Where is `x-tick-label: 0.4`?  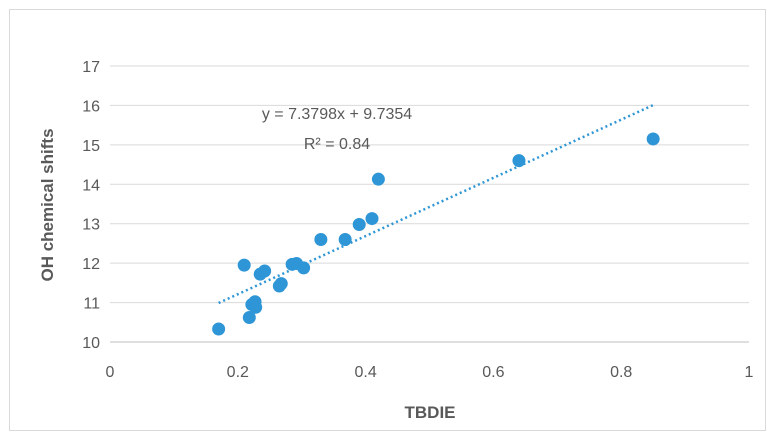 x-tick-label: 0.4 is located at coordinates (365, 372).